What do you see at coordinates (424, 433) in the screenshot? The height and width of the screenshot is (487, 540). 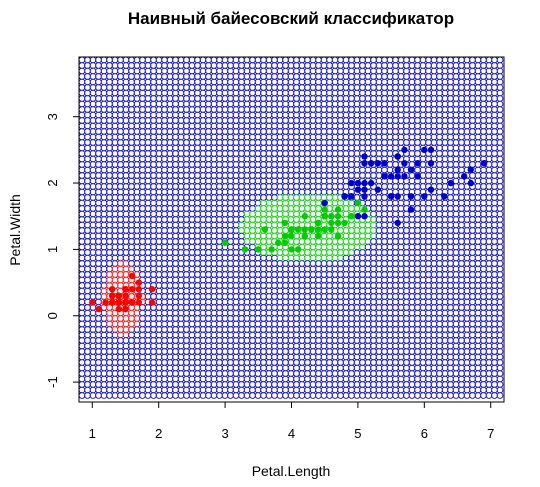 I see `x-tick-label: 6` at bounding box center [424, 433].